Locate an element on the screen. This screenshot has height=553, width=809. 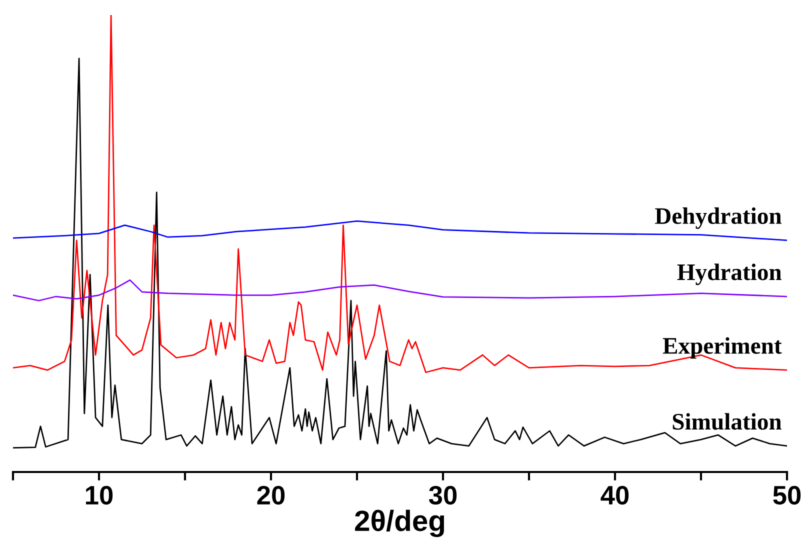
series-label: Hydration is located at coordinates (729, 275).